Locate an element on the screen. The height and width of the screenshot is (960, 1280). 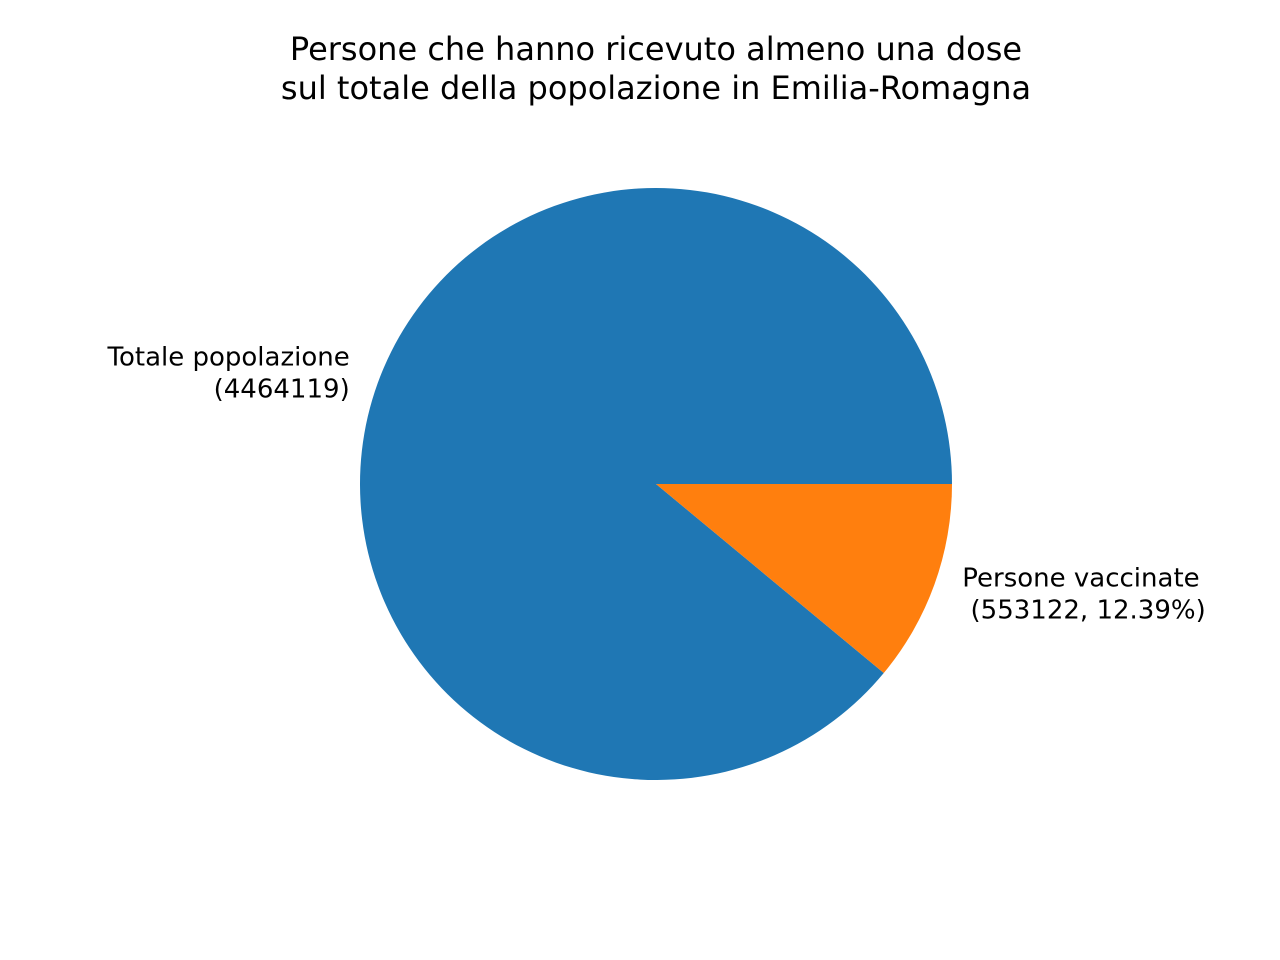
pie-label-vaccinate-line-2: (553122, 12.39%) is located at coordinates (1083, 611).